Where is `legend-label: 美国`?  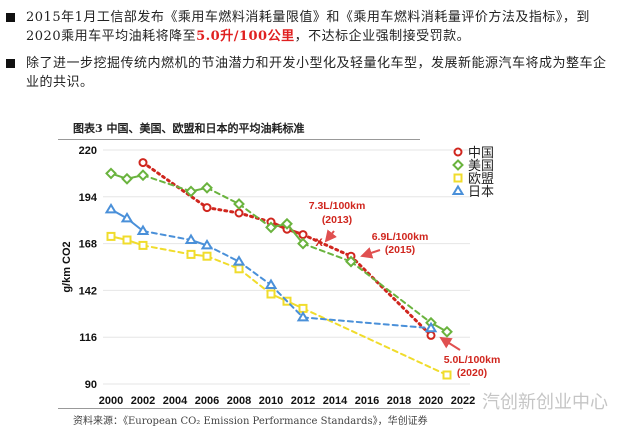
legend-label: 美国 is located at coordinates (481, 165).